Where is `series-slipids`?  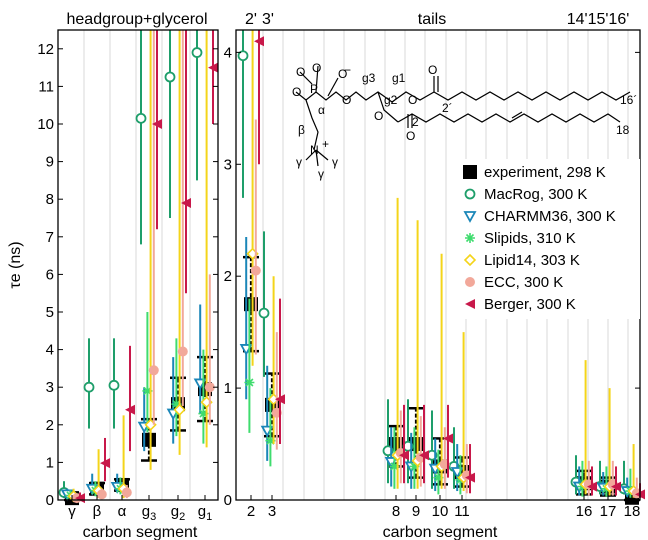 series-slipids is located at coordinates (137, 406).